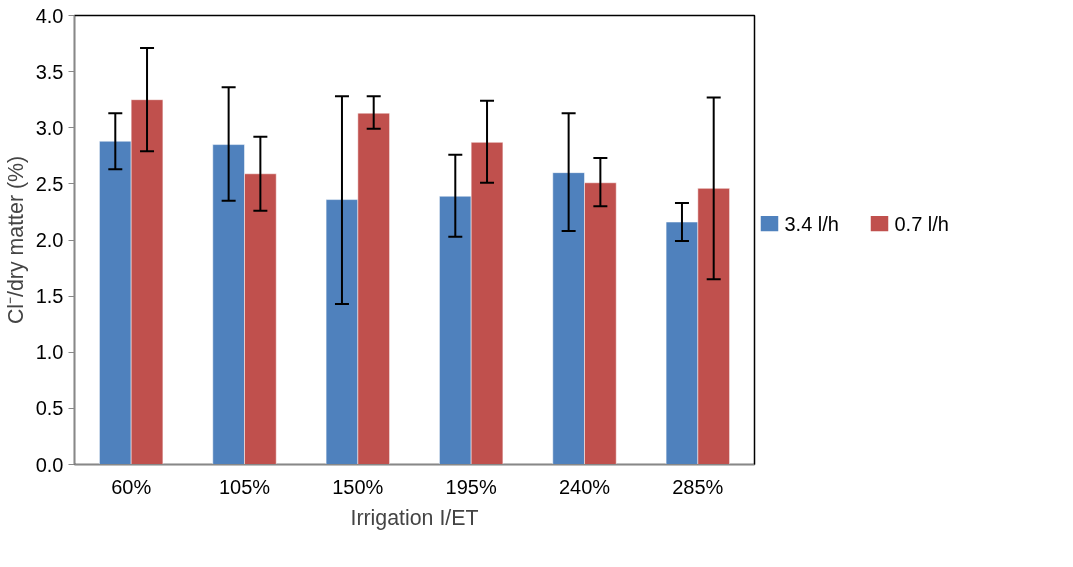 The height and width of the screenshot is (567, 1073). Describe the element at coordinates (15, 240) in the screenshot. I see `y-axis-title: Cl⁻/dry matter (%)` at that location.